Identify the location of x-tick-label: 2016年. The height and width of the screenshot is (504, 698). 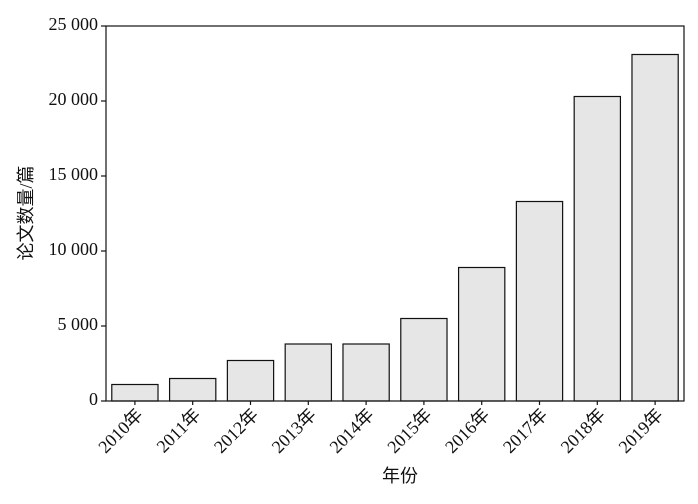
(467, 431).